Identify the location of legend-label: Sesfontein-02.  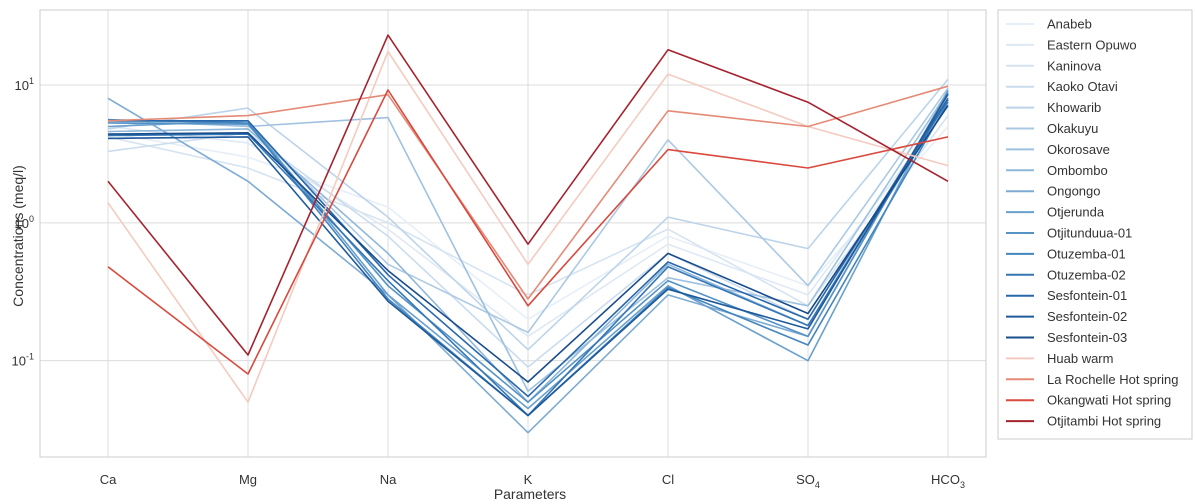
(1087, 316).